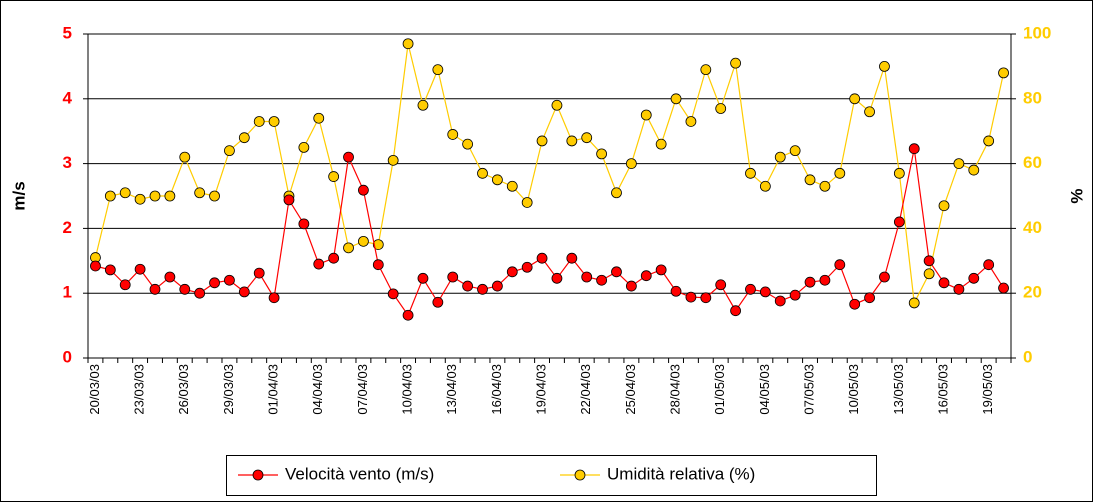 The width and height of the screenshot is (1093, 502). Describe the element at coordinates (359, 473) in the screenshot. I see `legend-label: Velocità vento (m/s)` at that location.